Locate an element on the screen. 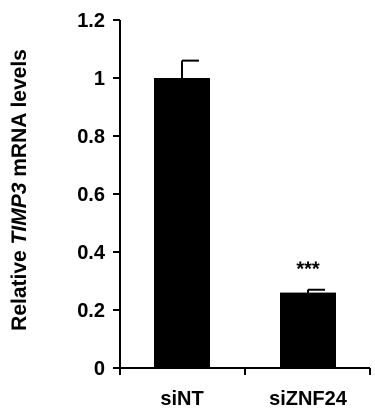 The height and width of the screenshot is (419, 375). y-axis-label: Relative TIMP3 mRNA levels is located at coordinates (19, 190).